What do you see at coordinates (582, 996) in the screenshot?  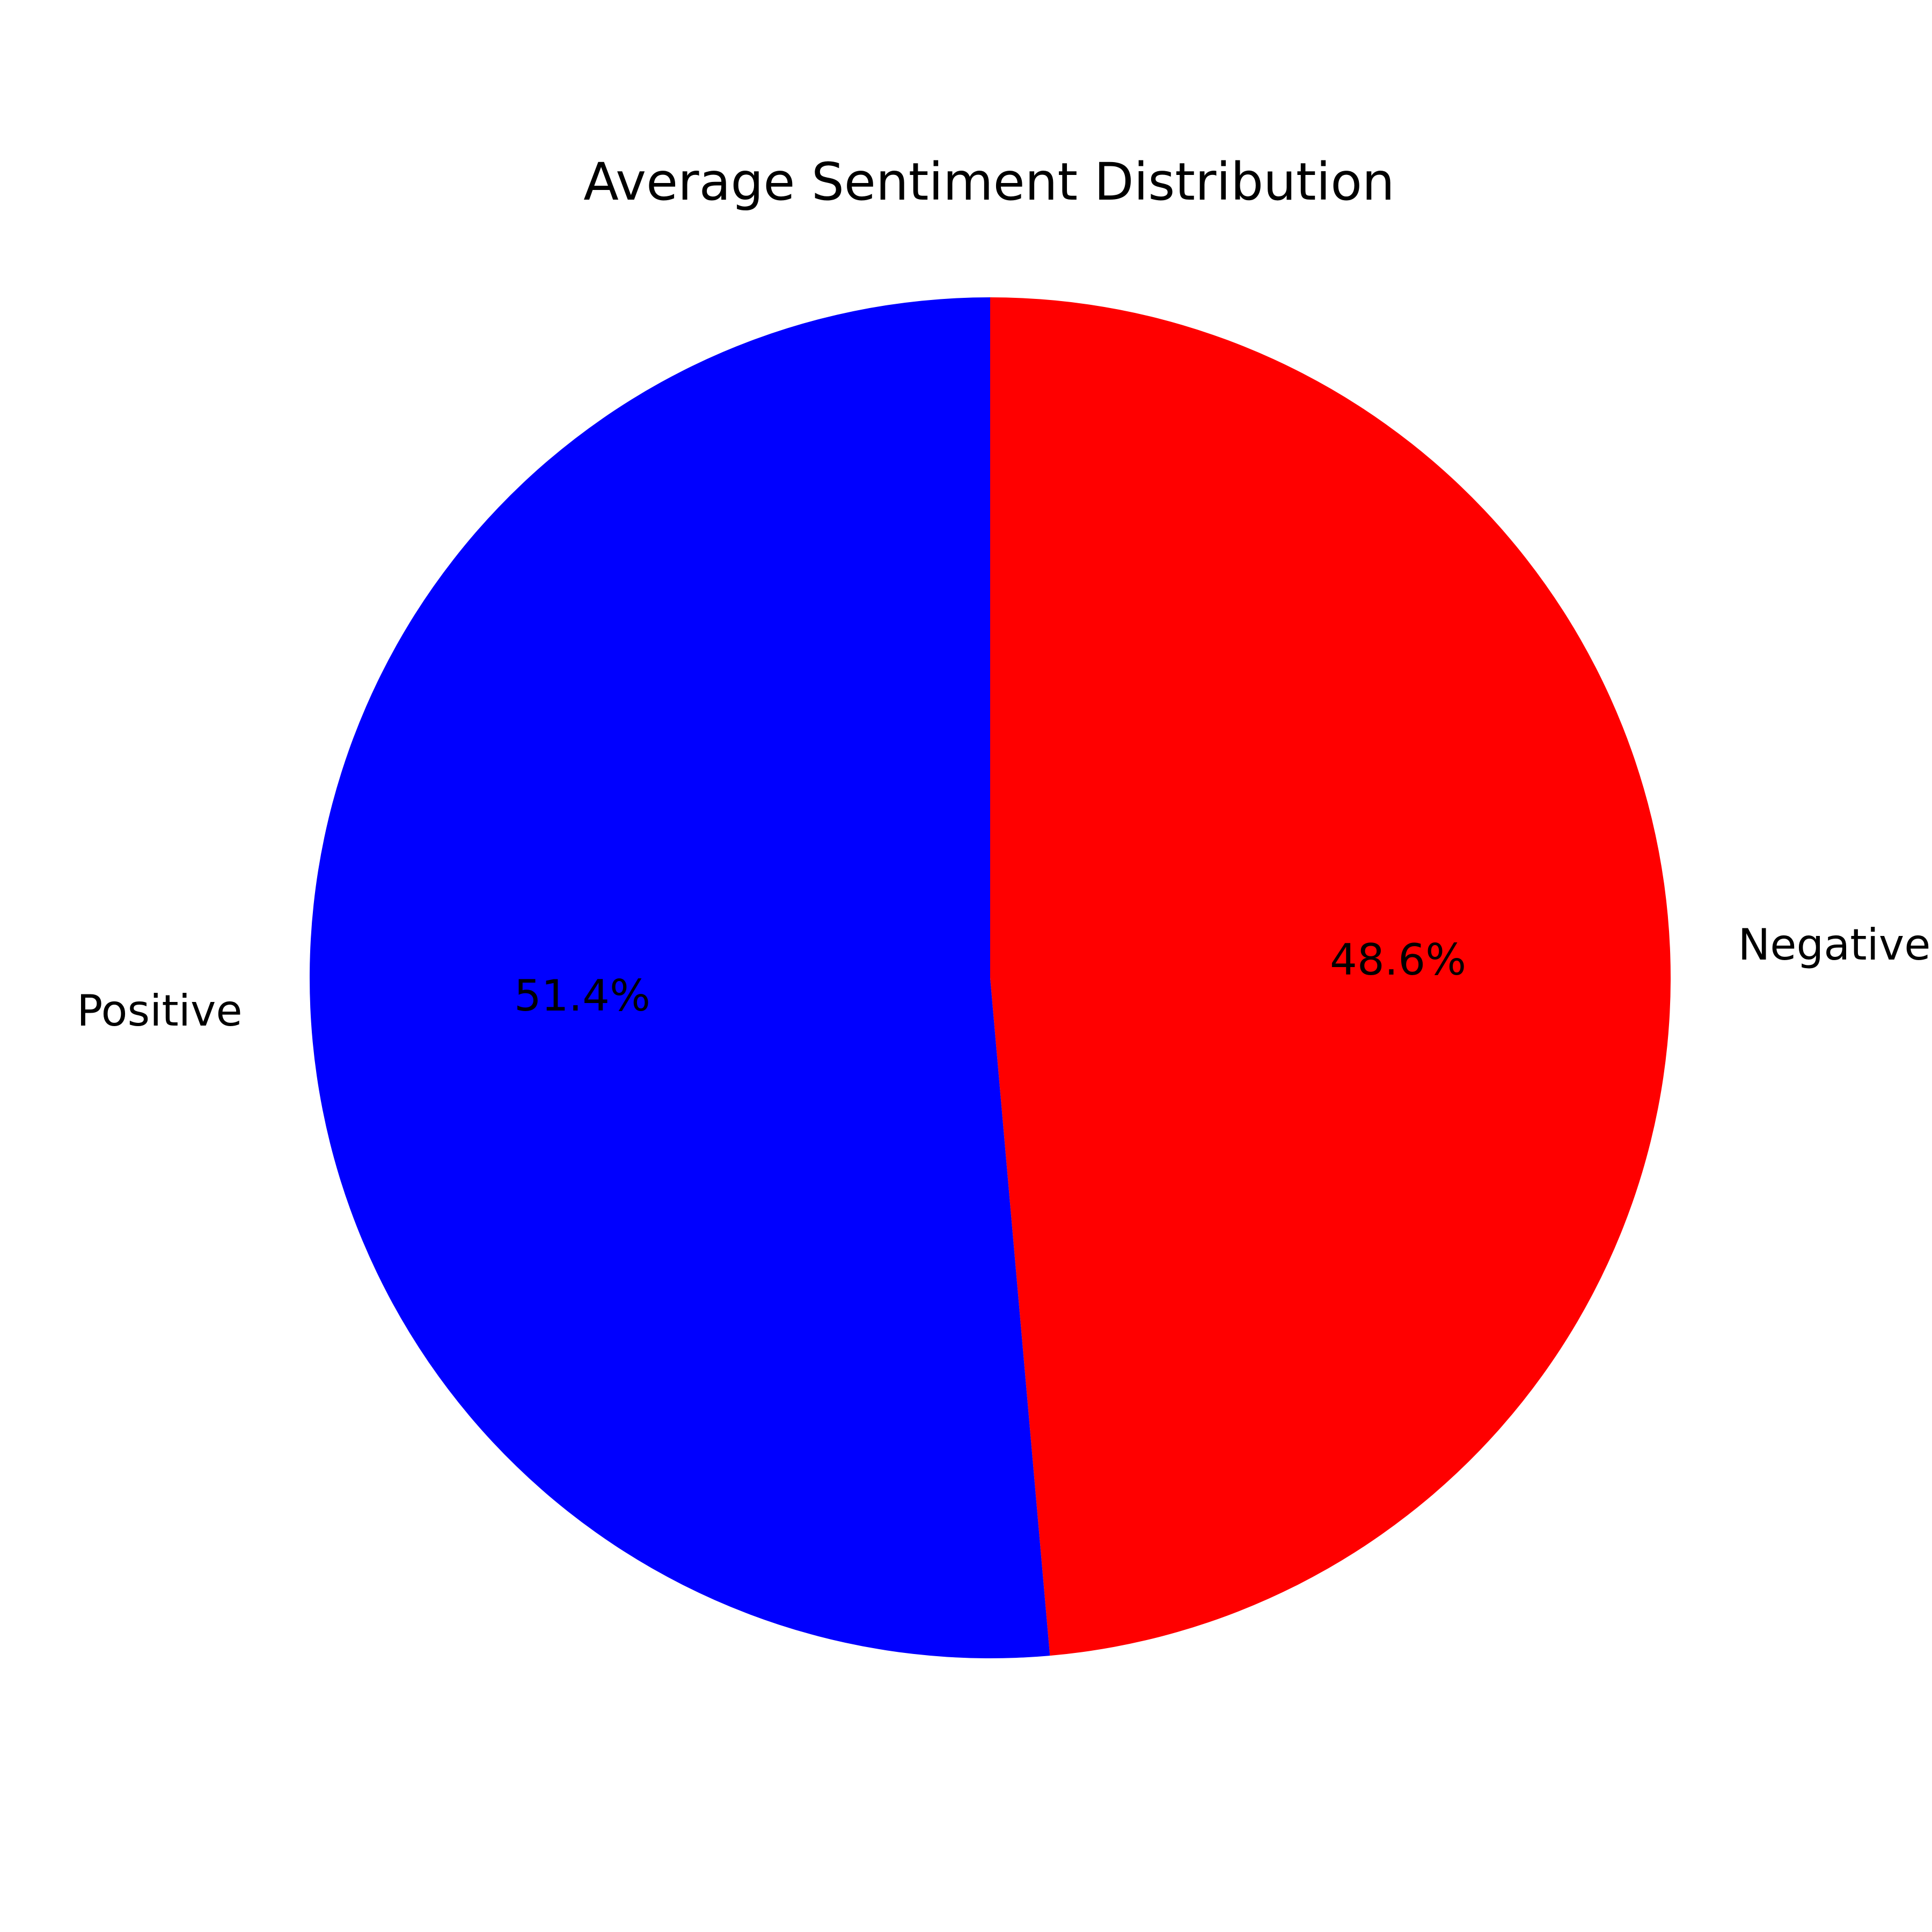 I see `pie-pct-label-positive: 51.4%` at bounding box center [582, 996].